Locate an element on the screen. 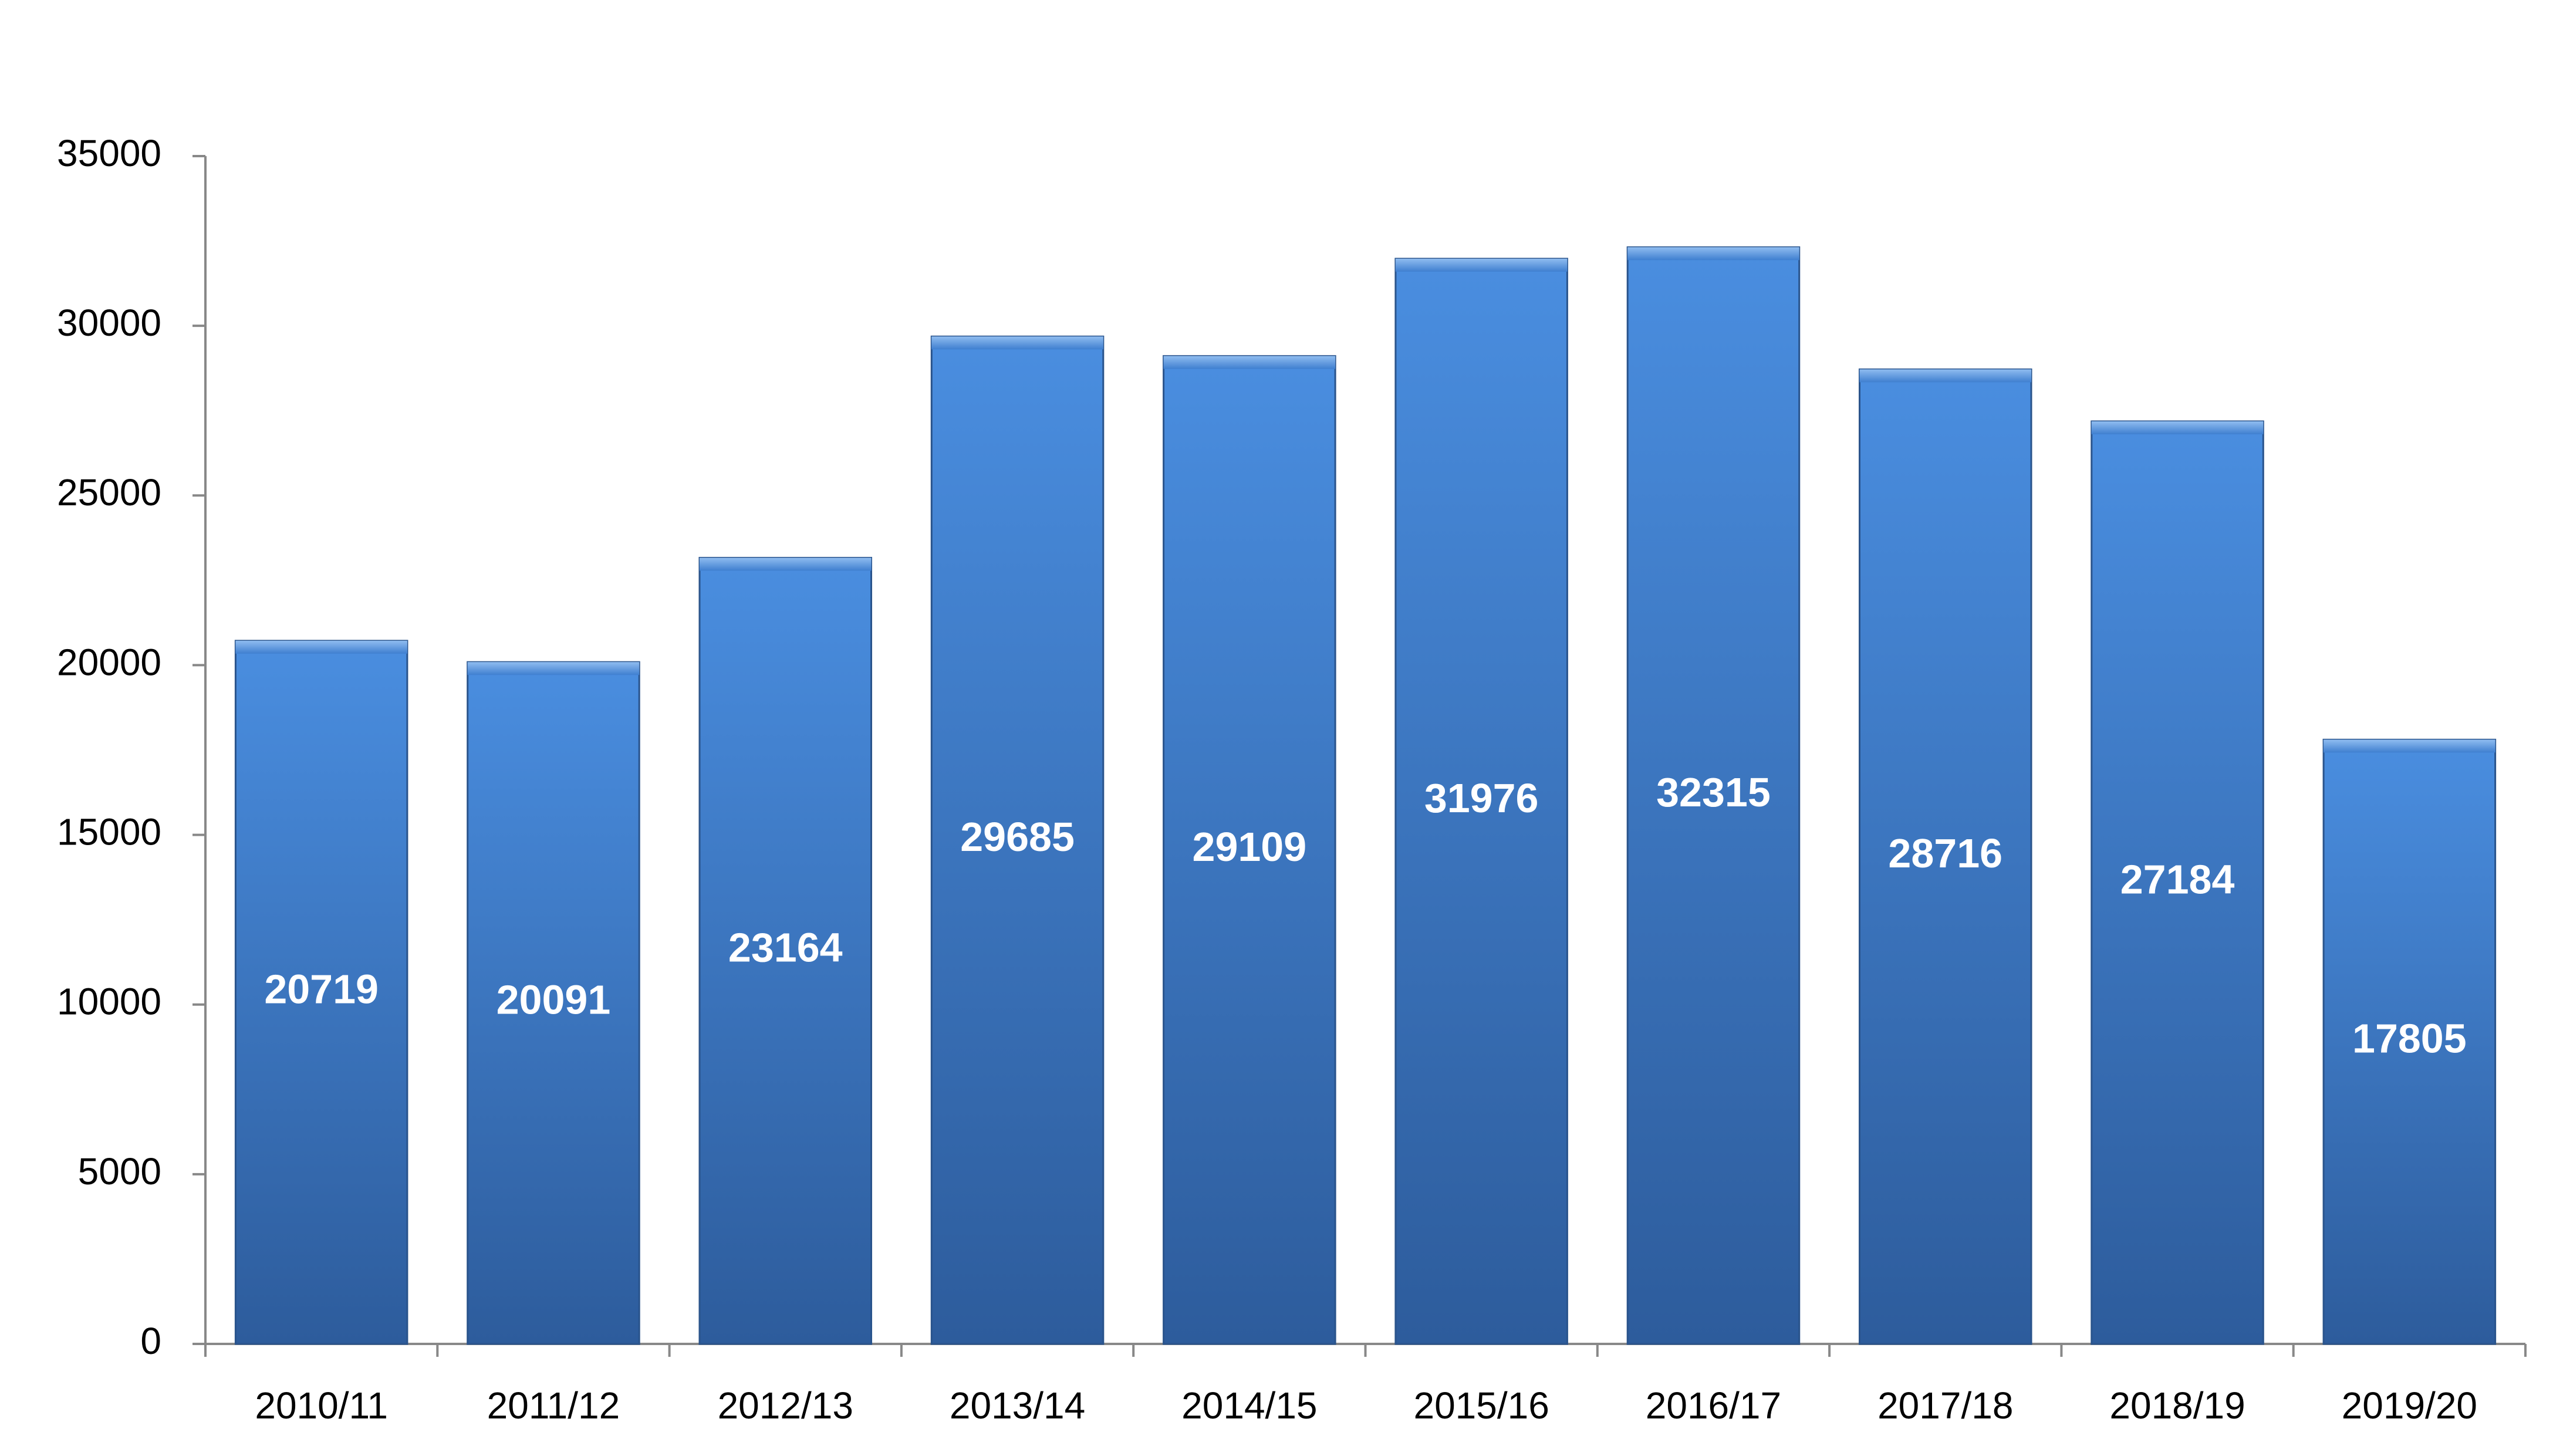  data-label: 17805 is located at coordinates (2409, 1039).